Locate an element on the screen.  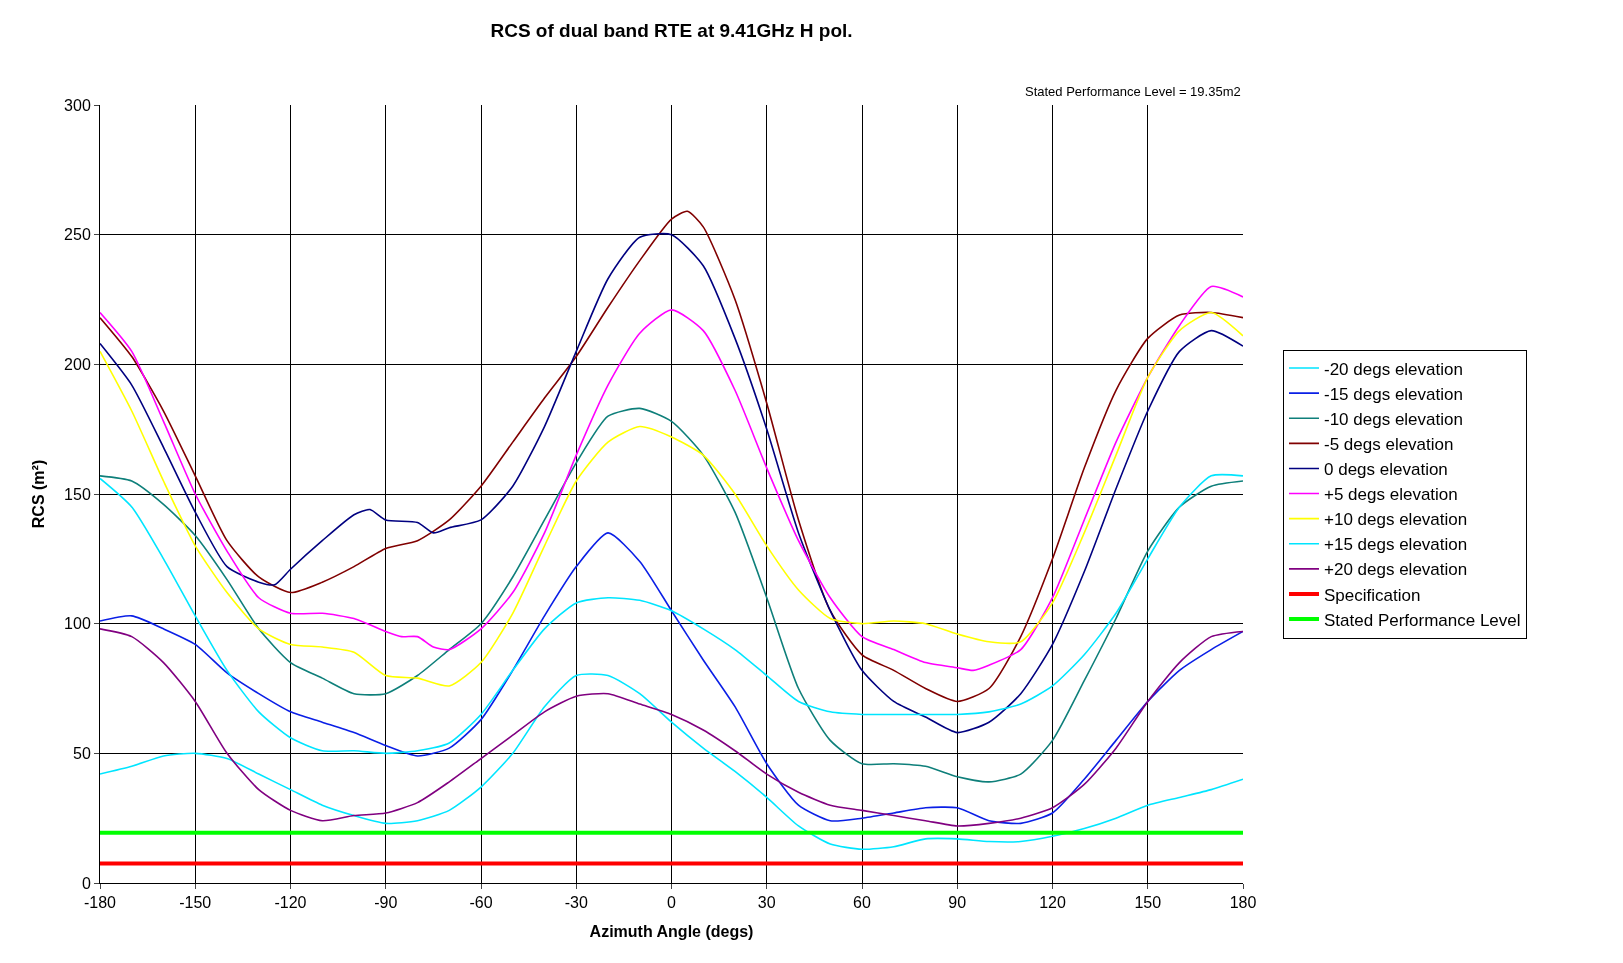
legend-label: +5 degs elevation is located at coordinates (1391, 495).